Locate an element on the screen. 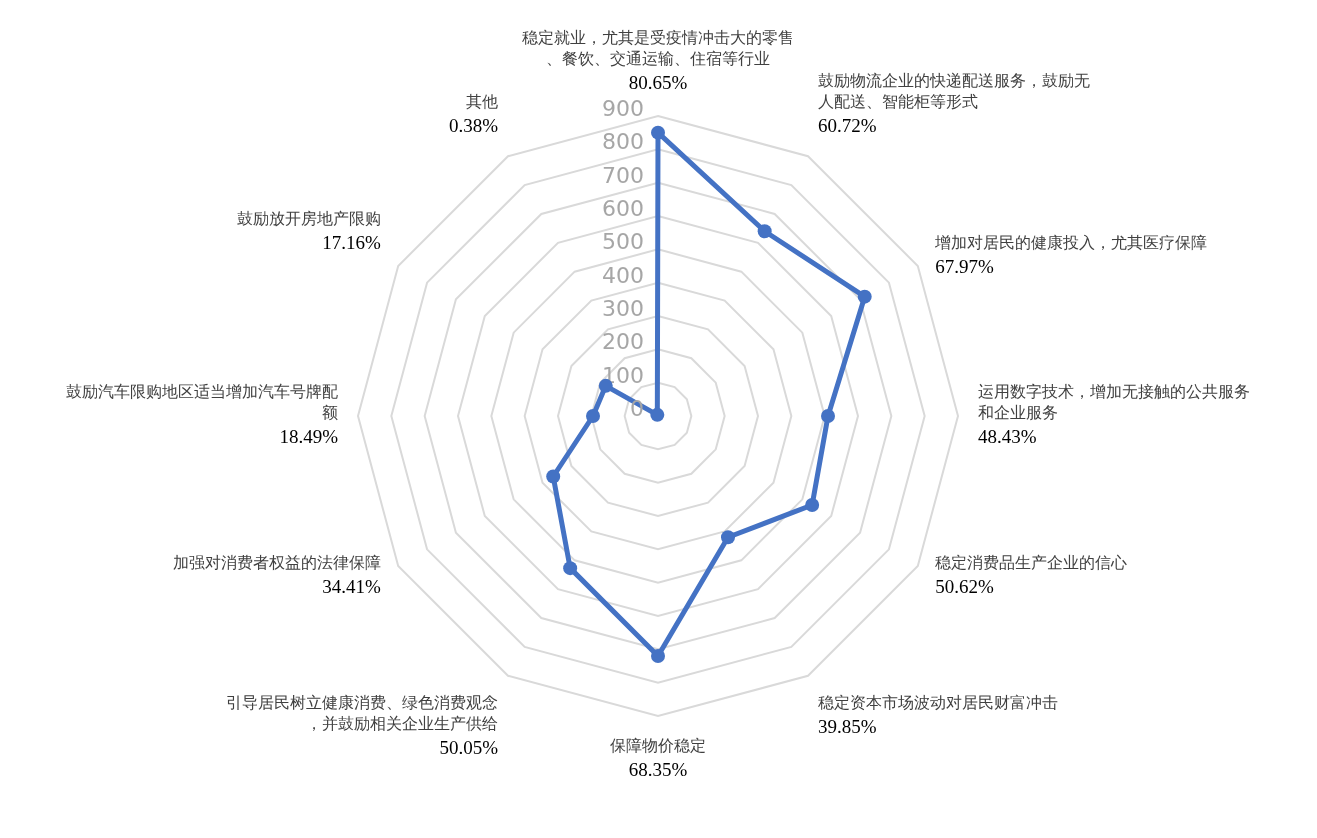 This screenshot has width=1317, height=838. y-tick-label: 500 is located at coordinates (623, 242).